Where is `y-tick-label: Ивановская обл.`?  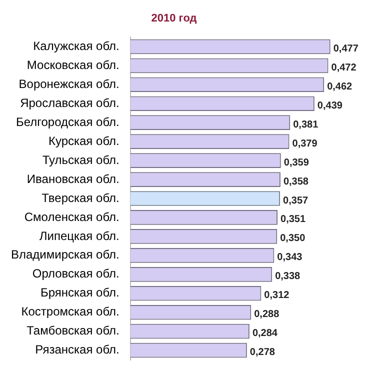
y-tick-label: Ивановская обл. is located at coordinates (73, 179).